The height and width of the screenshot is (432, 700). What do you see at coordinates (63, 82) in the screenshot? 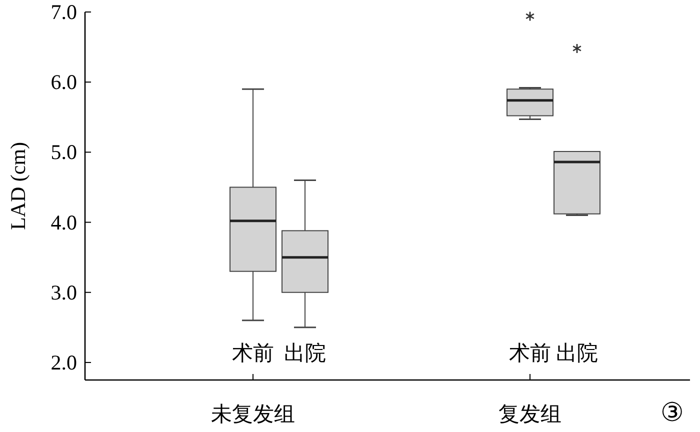
I see `y-tick-label: 6.0` at bounding box center [63, 82].